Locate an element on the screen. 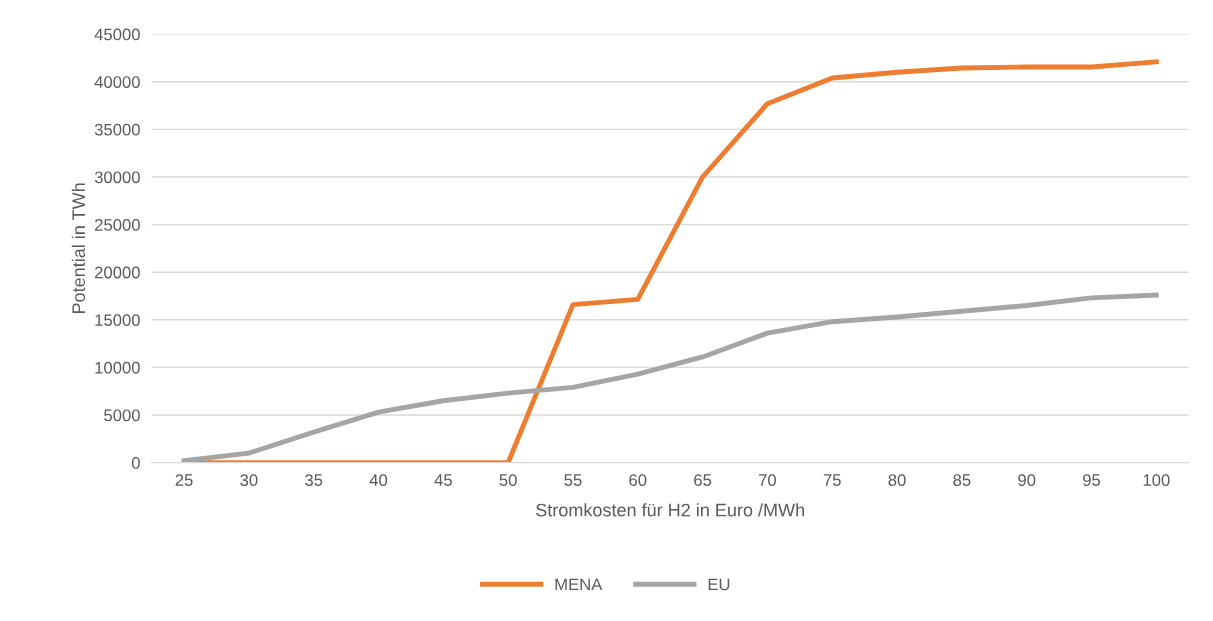 The image size is (1213, 621). y-tick-label: 0 is located at coordinates (135, 463).